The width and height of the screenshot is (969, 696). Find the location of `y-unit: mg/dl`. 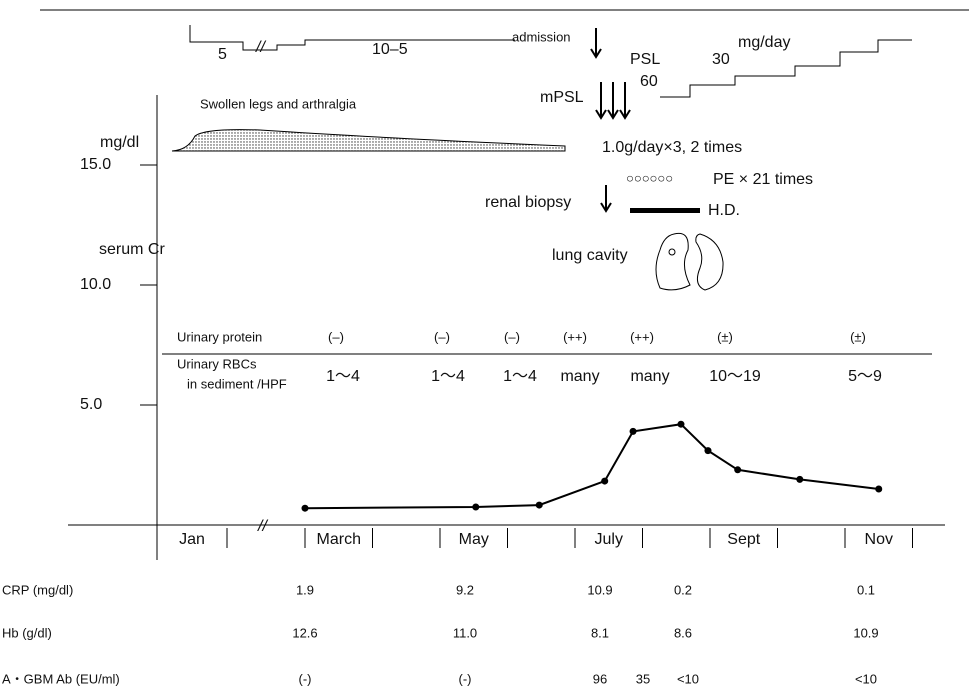

y-unit: mg/dl is located at coordinates (119, 142).